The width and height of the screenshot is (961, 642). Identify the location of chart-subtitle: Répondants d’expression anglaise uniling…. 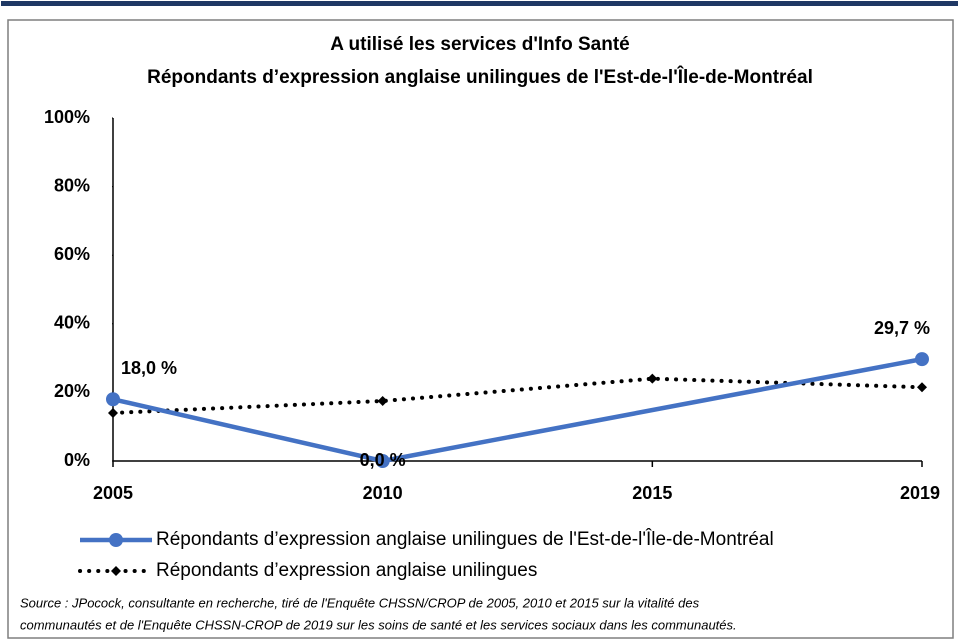
(480, 77).